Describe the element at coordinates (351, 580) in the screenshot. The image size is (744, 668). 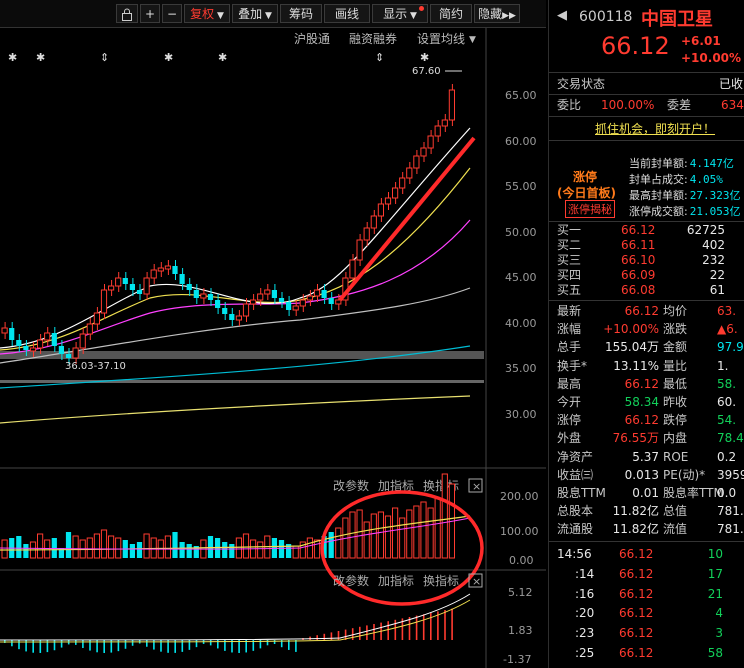
I see `macd-change-params-button: 改参数` at that location.